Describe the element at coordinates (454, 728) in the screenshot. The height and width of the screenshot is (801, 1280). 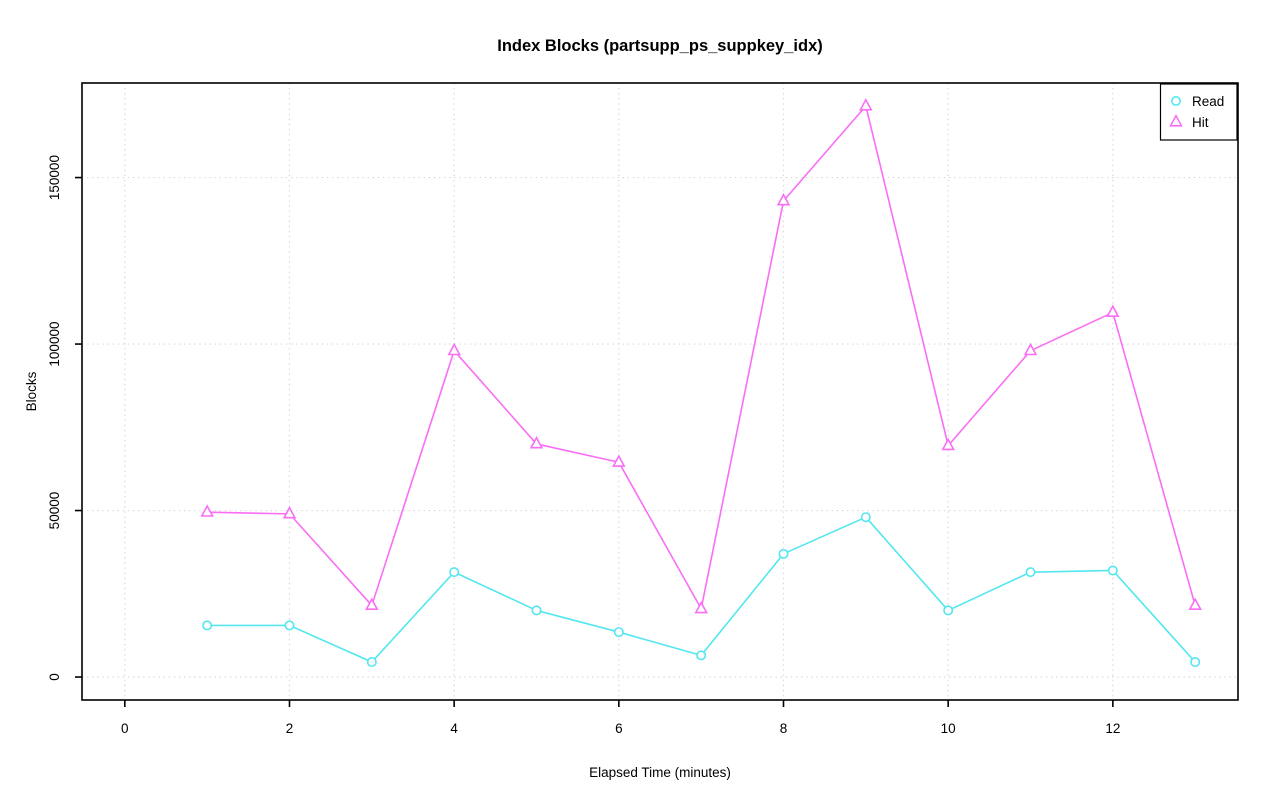
I see `x-tick-label: 4` at that location.